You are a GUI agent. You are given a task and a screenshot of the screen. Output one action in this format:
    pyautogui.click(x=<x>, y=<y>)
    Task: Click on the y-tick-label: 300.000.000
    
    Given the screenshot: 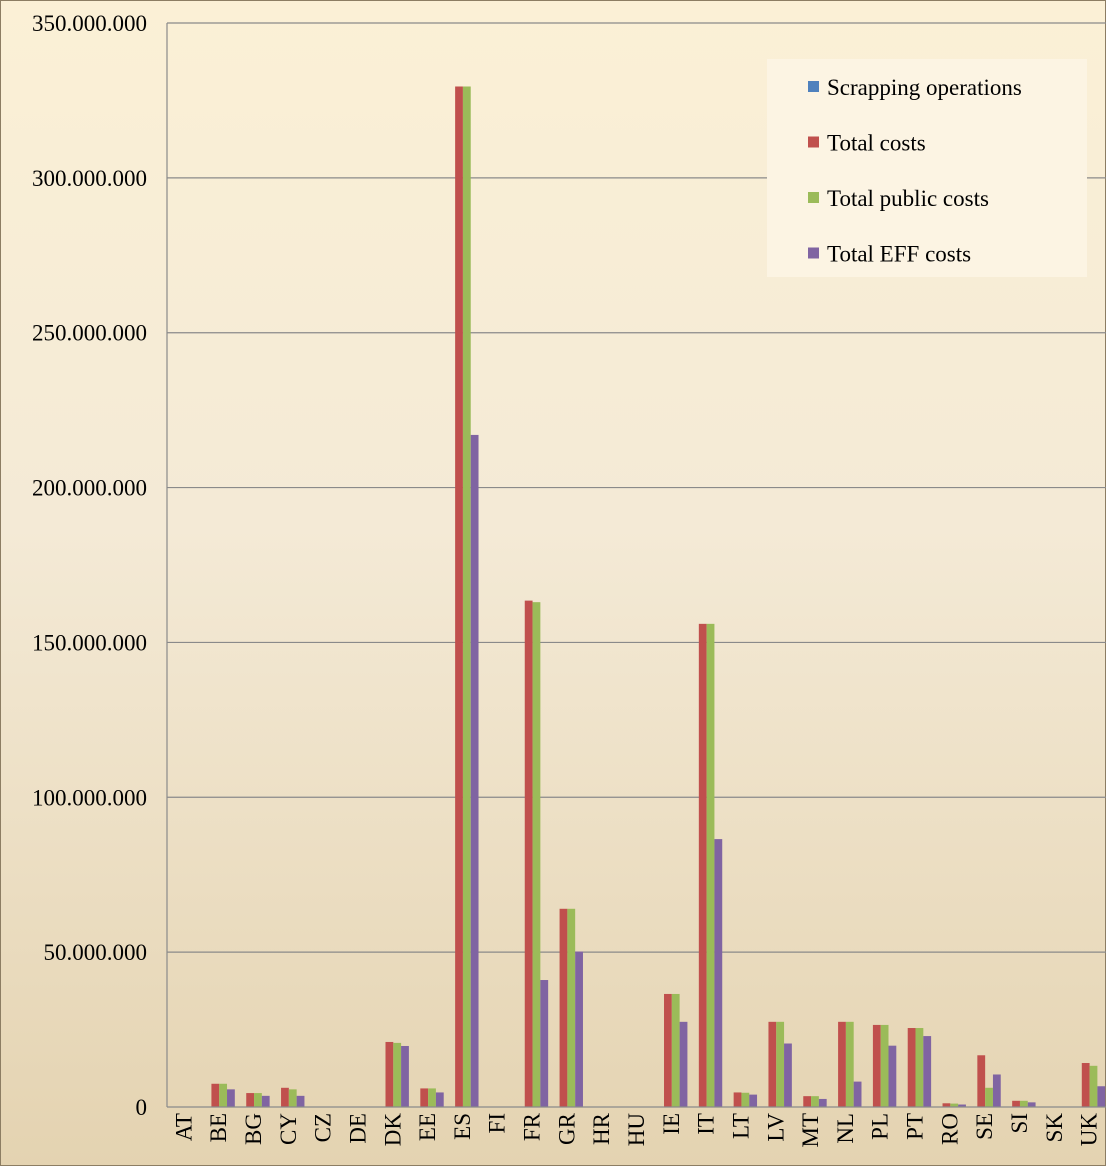 What is the action you would take?
    pyautogui.click(x=89, y=178)
    